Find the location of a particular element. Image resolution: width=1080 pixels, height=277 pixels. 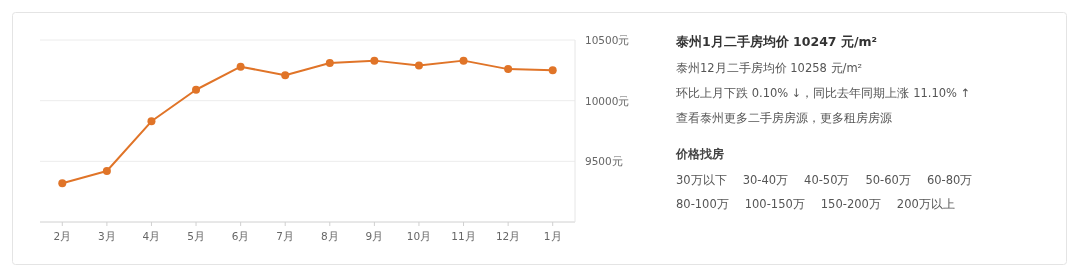

x-tick-label: 12月 is located at coordinates (508, 236).